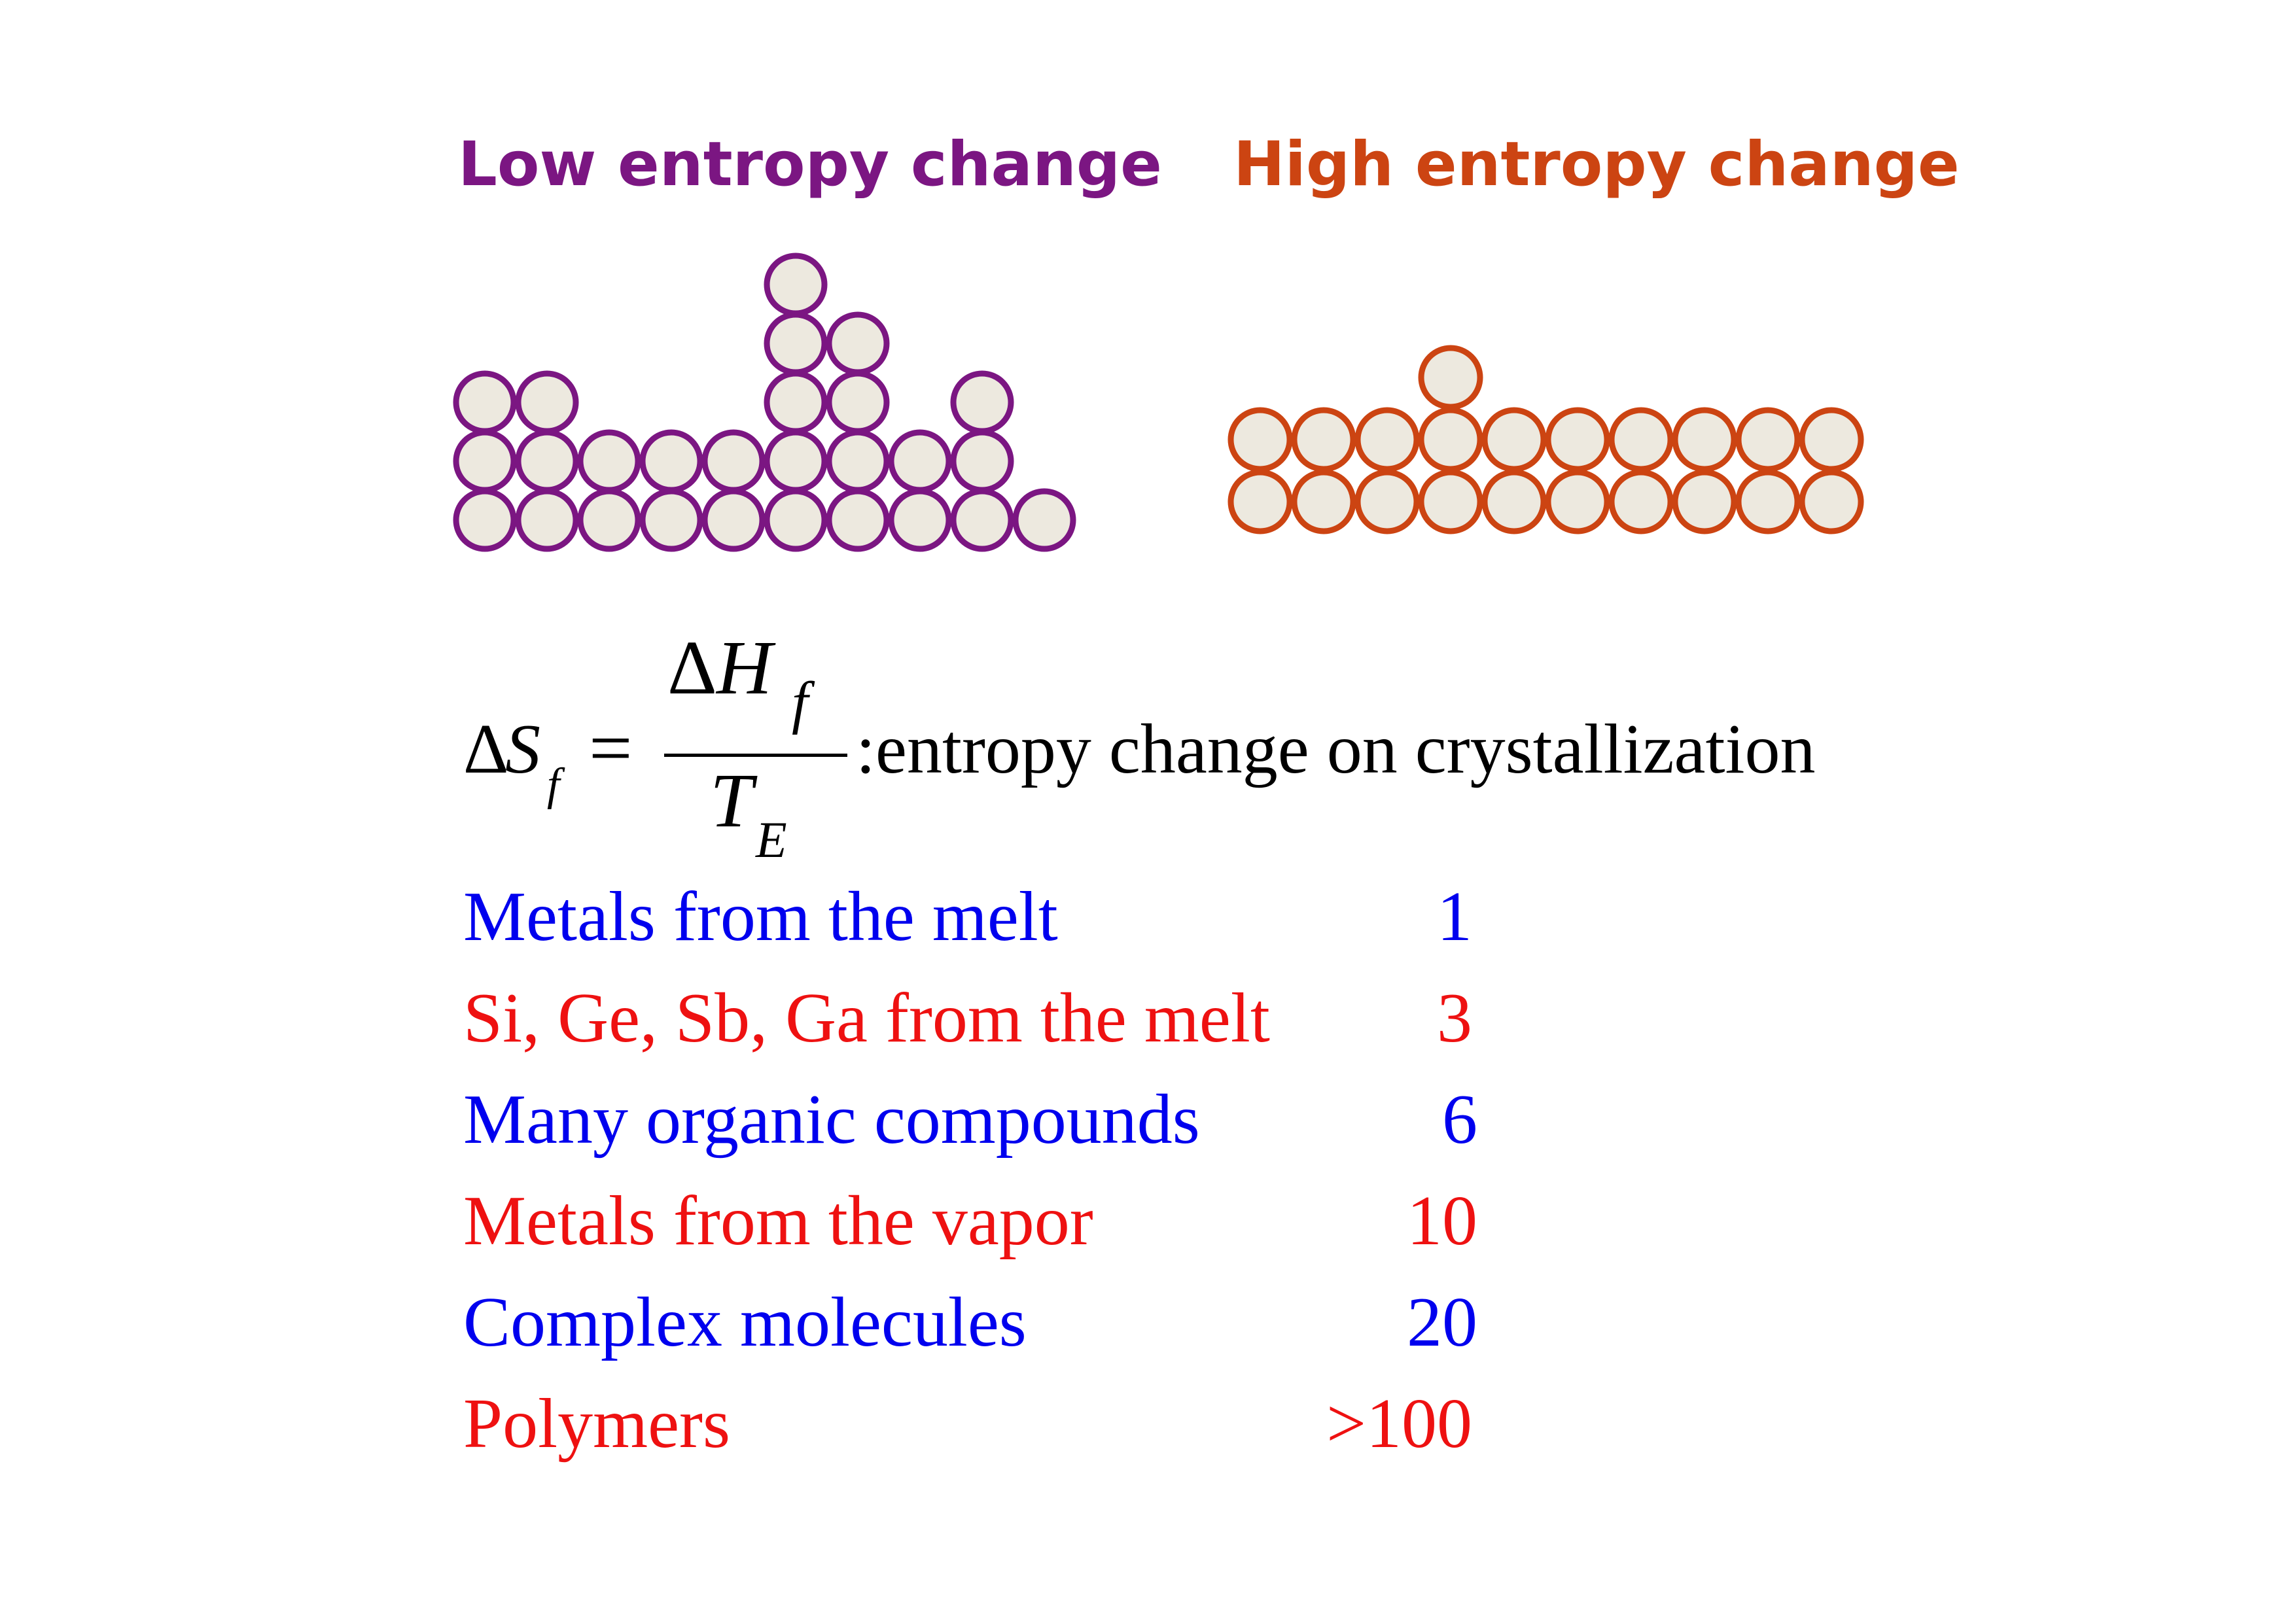 This screenshot has width=2296, height=1623. What do you see at coordinates (597, 1424) in the screenshot?
I see `row-label-polymers: Polymers` at bounding box center [597, 1424].